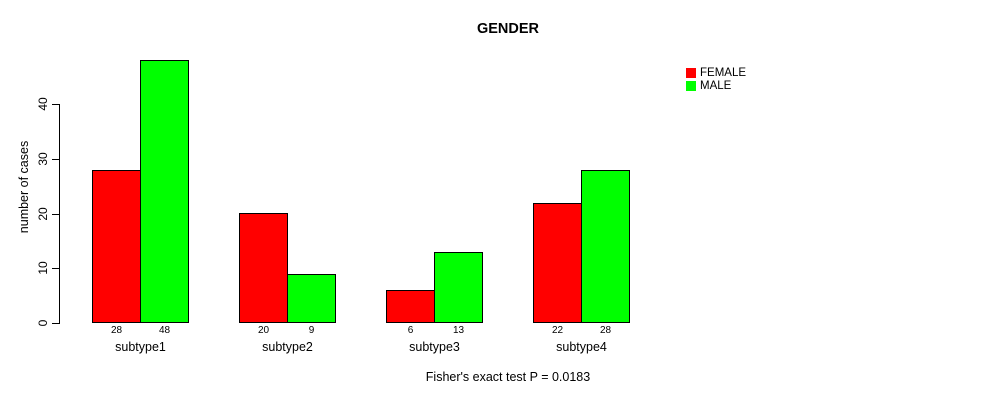  I want to click on legend-item: MALE, so click(716, 85).